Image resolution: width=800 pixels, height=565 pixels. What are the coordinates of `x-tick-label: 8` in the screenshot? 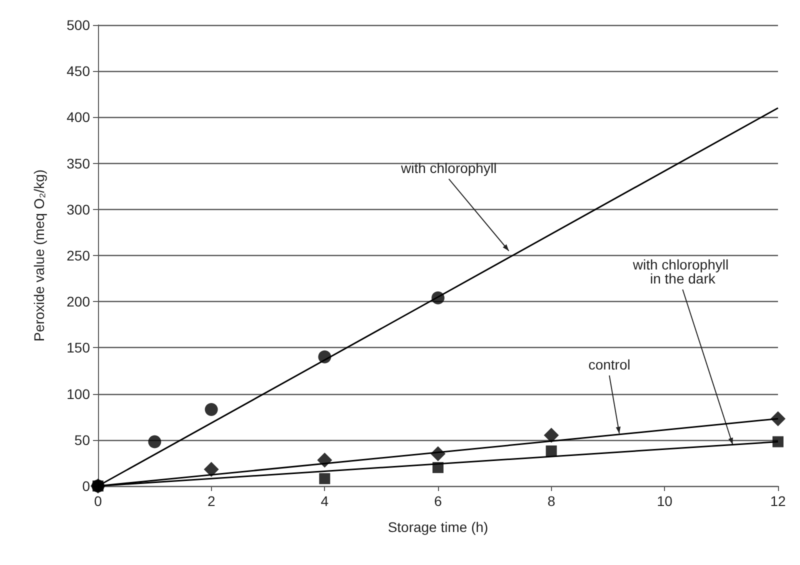 It's located at (551, 501).